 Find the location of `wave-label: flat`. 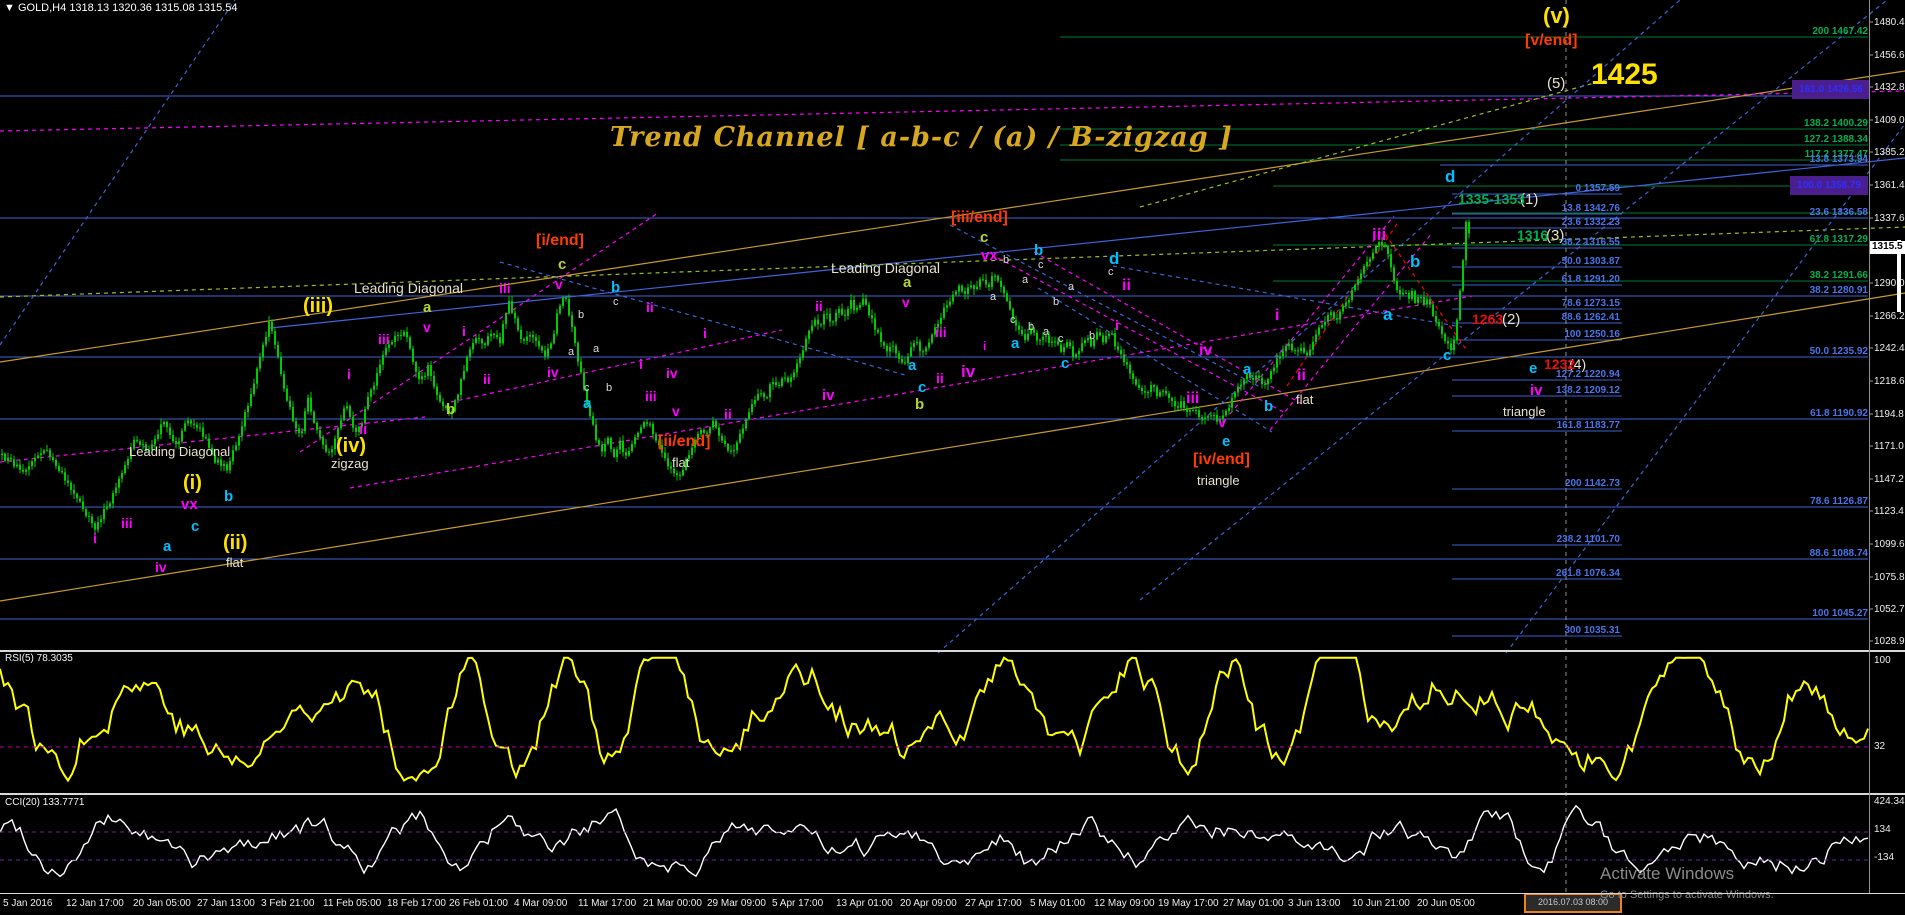

wave-label: flat is located at coordinates (681, 462).